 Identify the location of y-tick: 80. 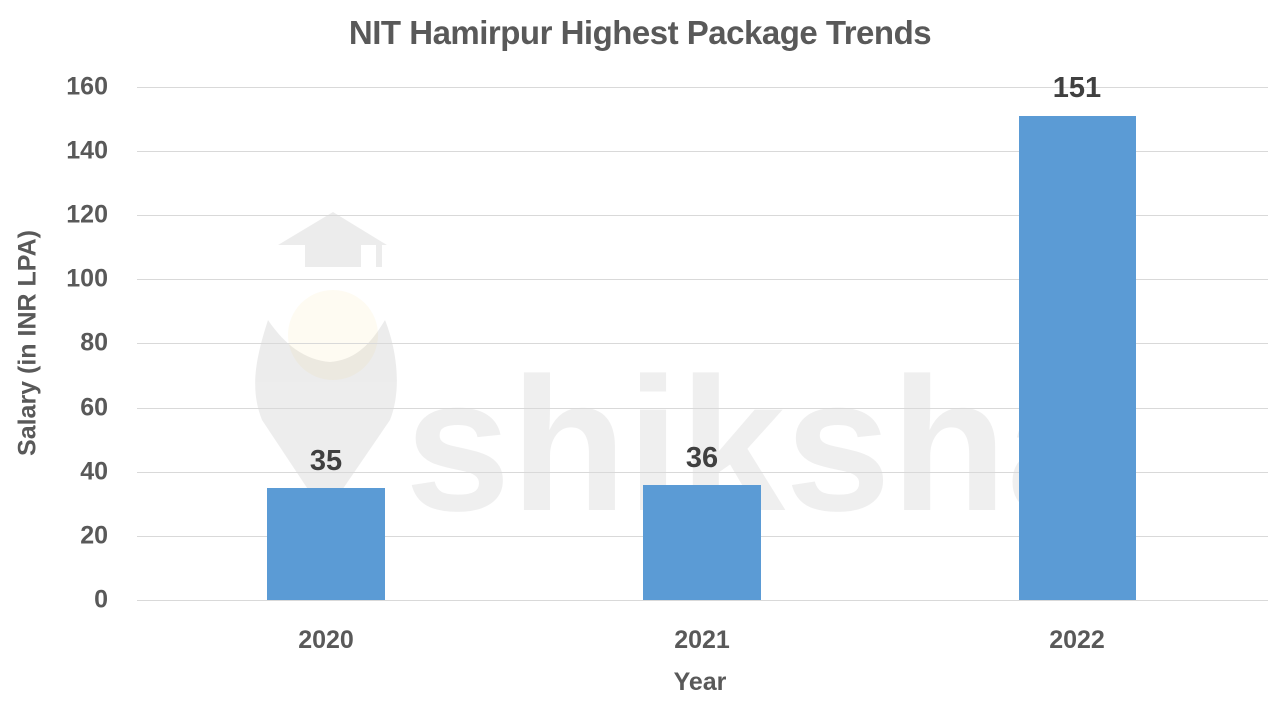
(94, 342).